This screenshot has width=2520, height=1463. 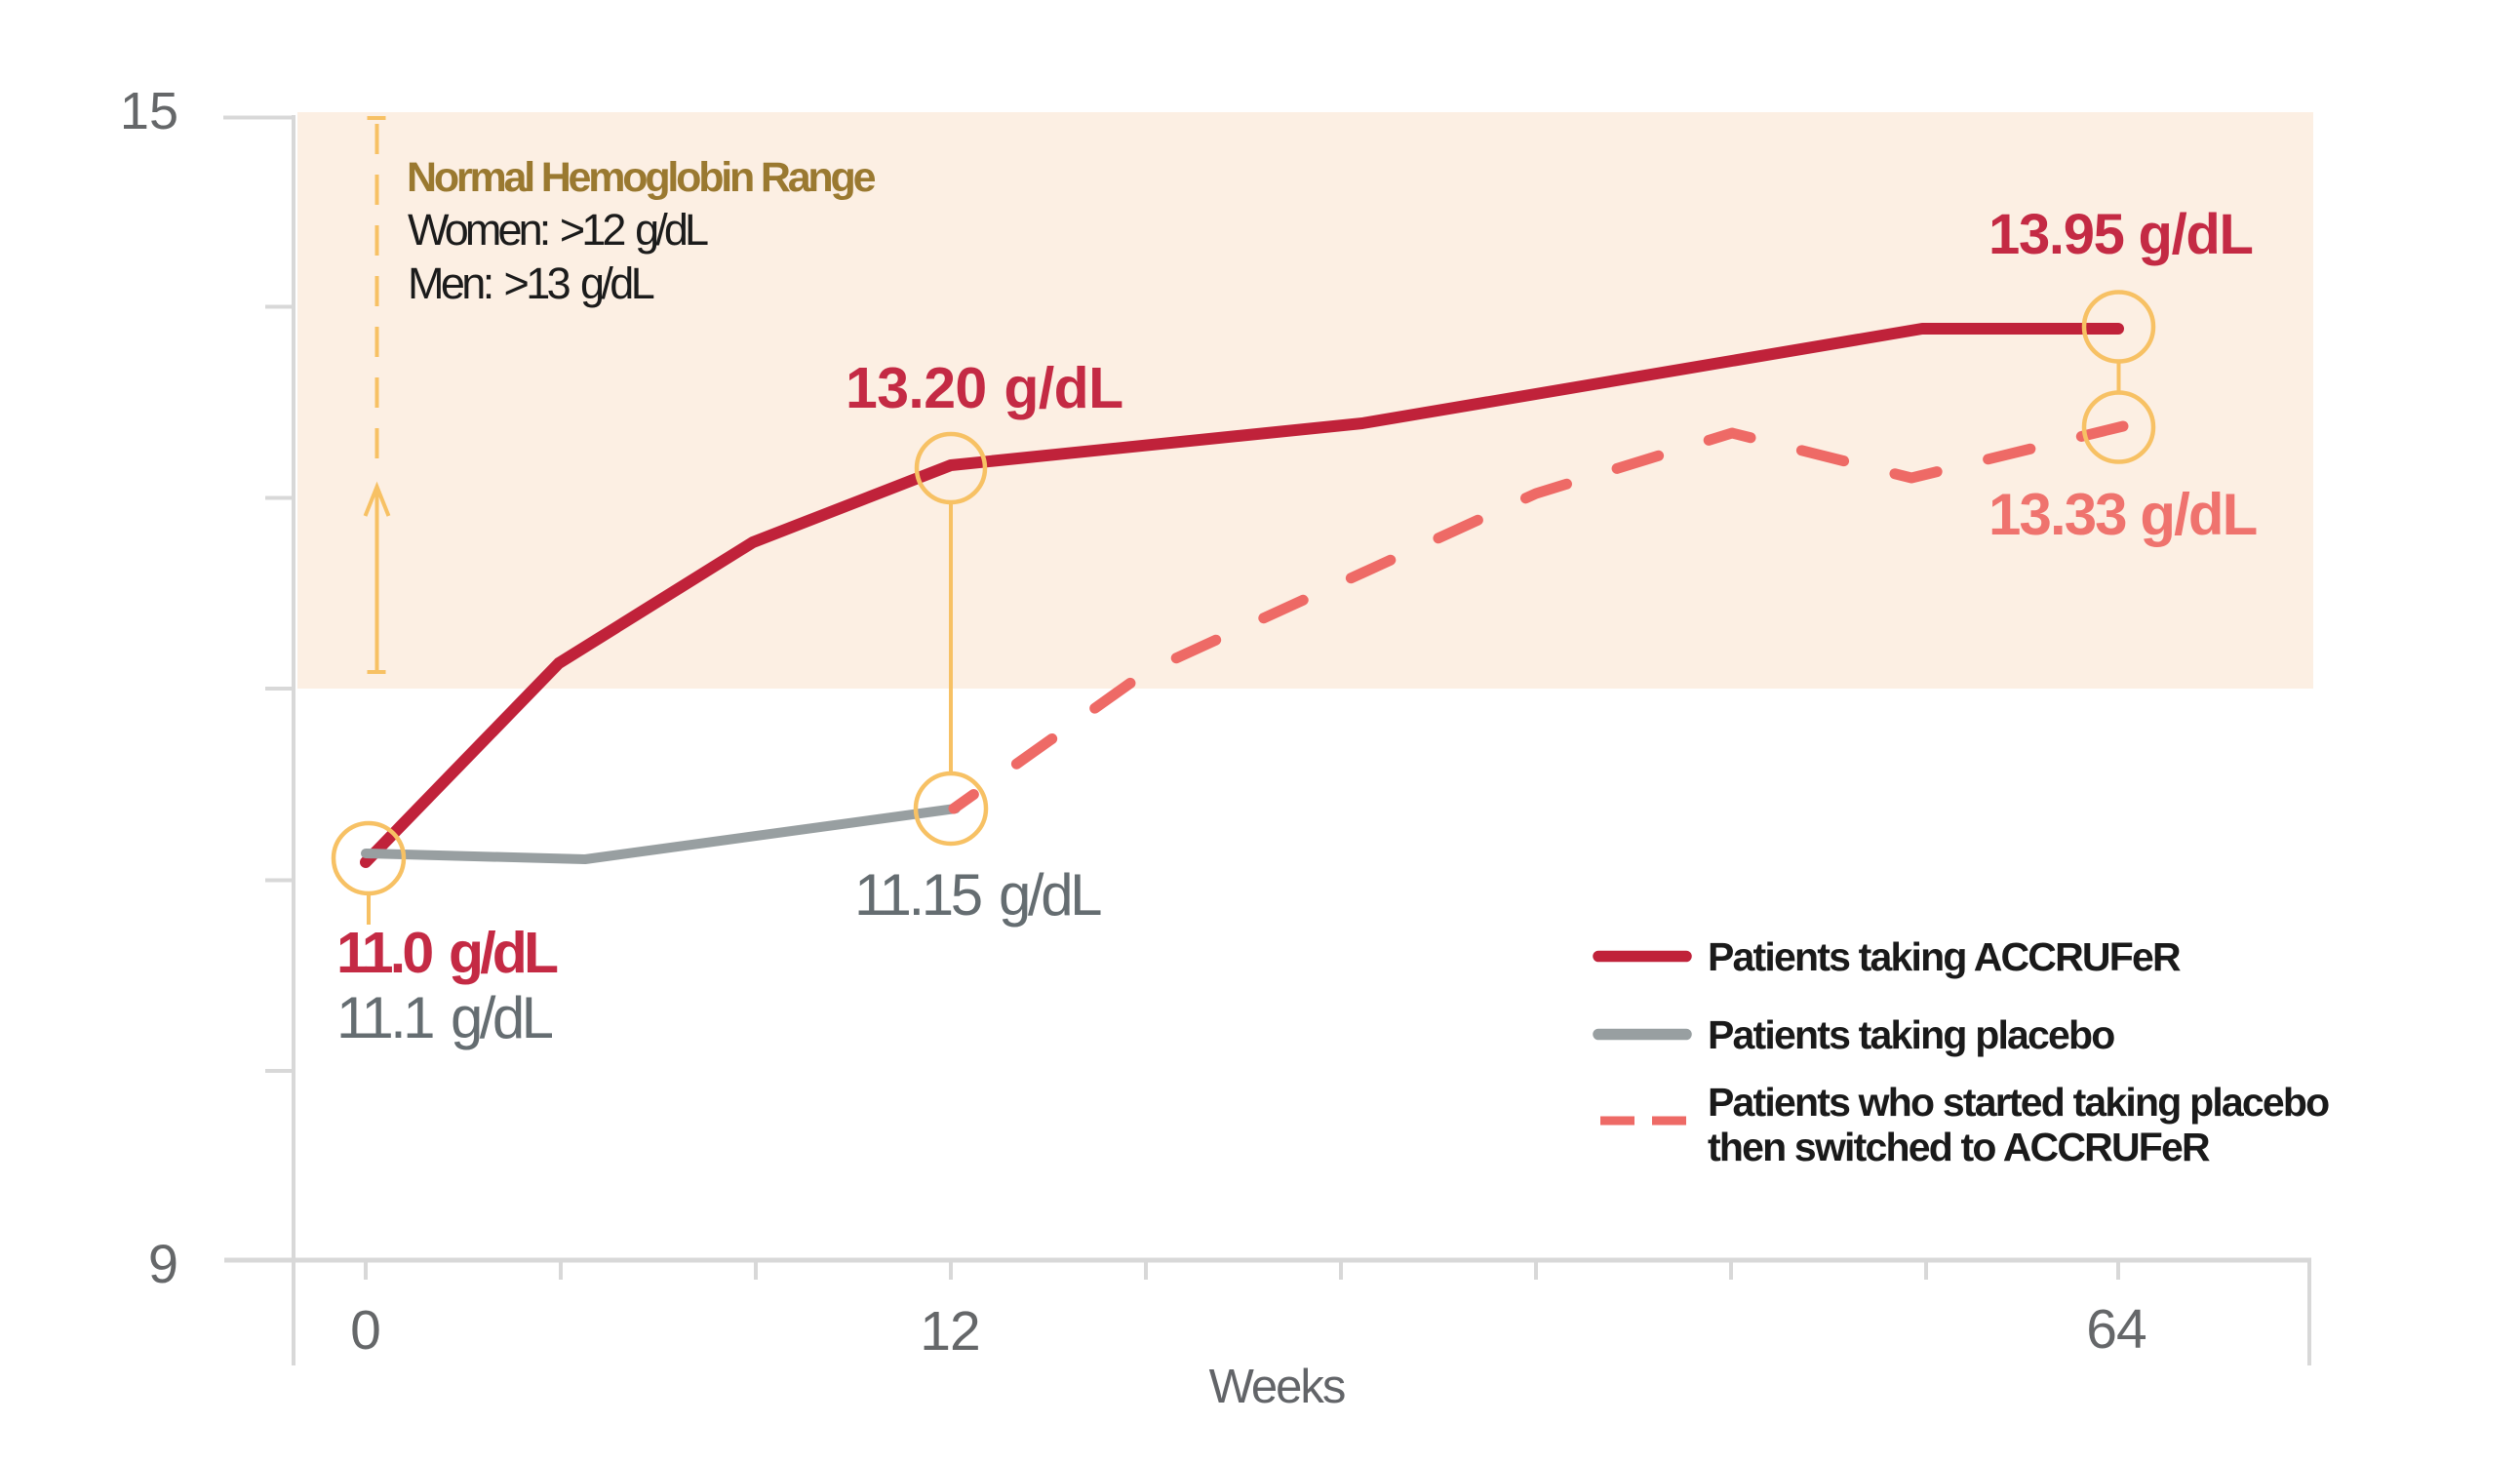 I want to click on svg-text: Men: >13 g/dL, so click(x=531, y=283).